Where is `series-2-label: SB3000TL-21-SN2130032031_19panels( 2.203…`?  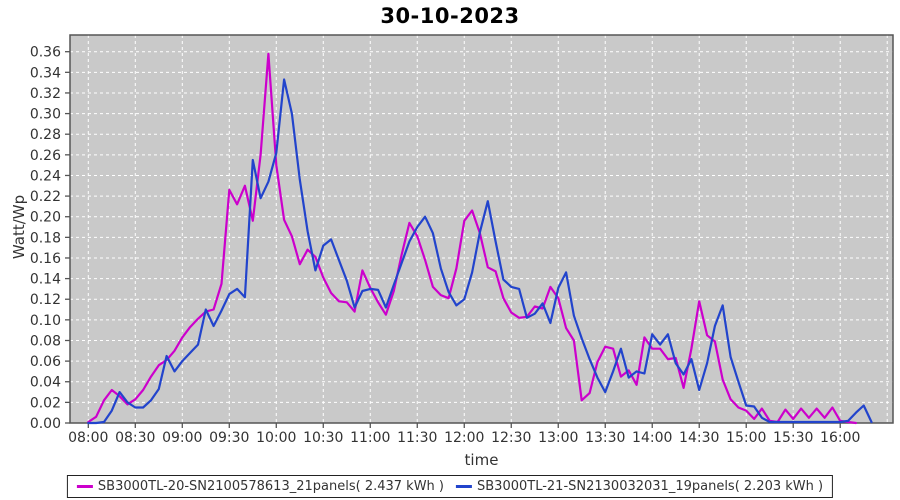
series-2-label: SB3000TL-21-SN2130032031_19panels( 2.203… is located at coordinates (650, 486).